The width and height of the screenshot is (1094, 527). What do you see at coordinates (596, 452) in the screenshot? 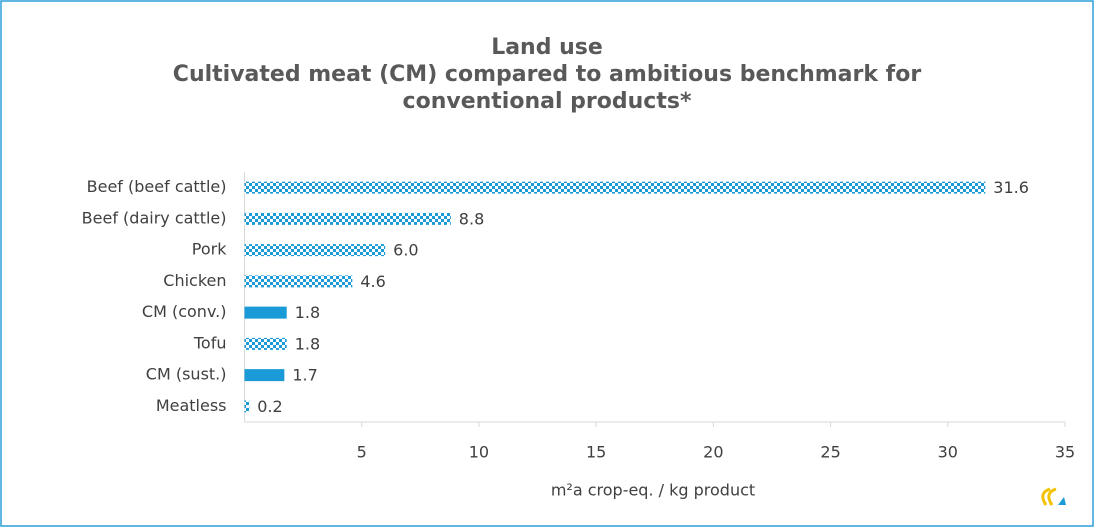
I see `x-tick-label: 15` at bounding box center [596, 452].